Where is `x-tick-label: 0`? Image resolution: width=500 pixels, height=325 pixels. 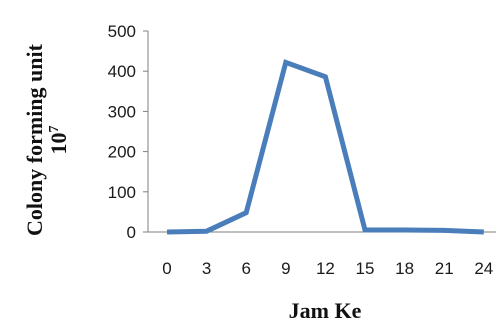
x-tick-label: 0 is located at coordinates (166, 268).